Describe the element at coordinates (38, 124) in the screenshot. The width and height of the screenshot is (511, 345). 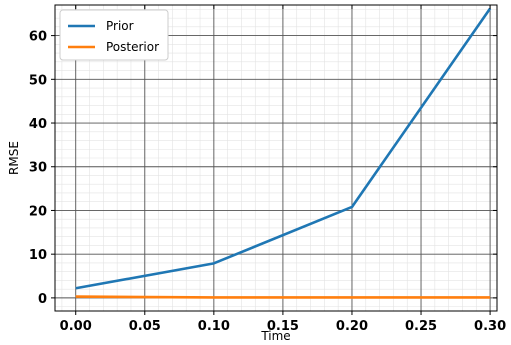
I see `y-tick-label: 40` at that location.